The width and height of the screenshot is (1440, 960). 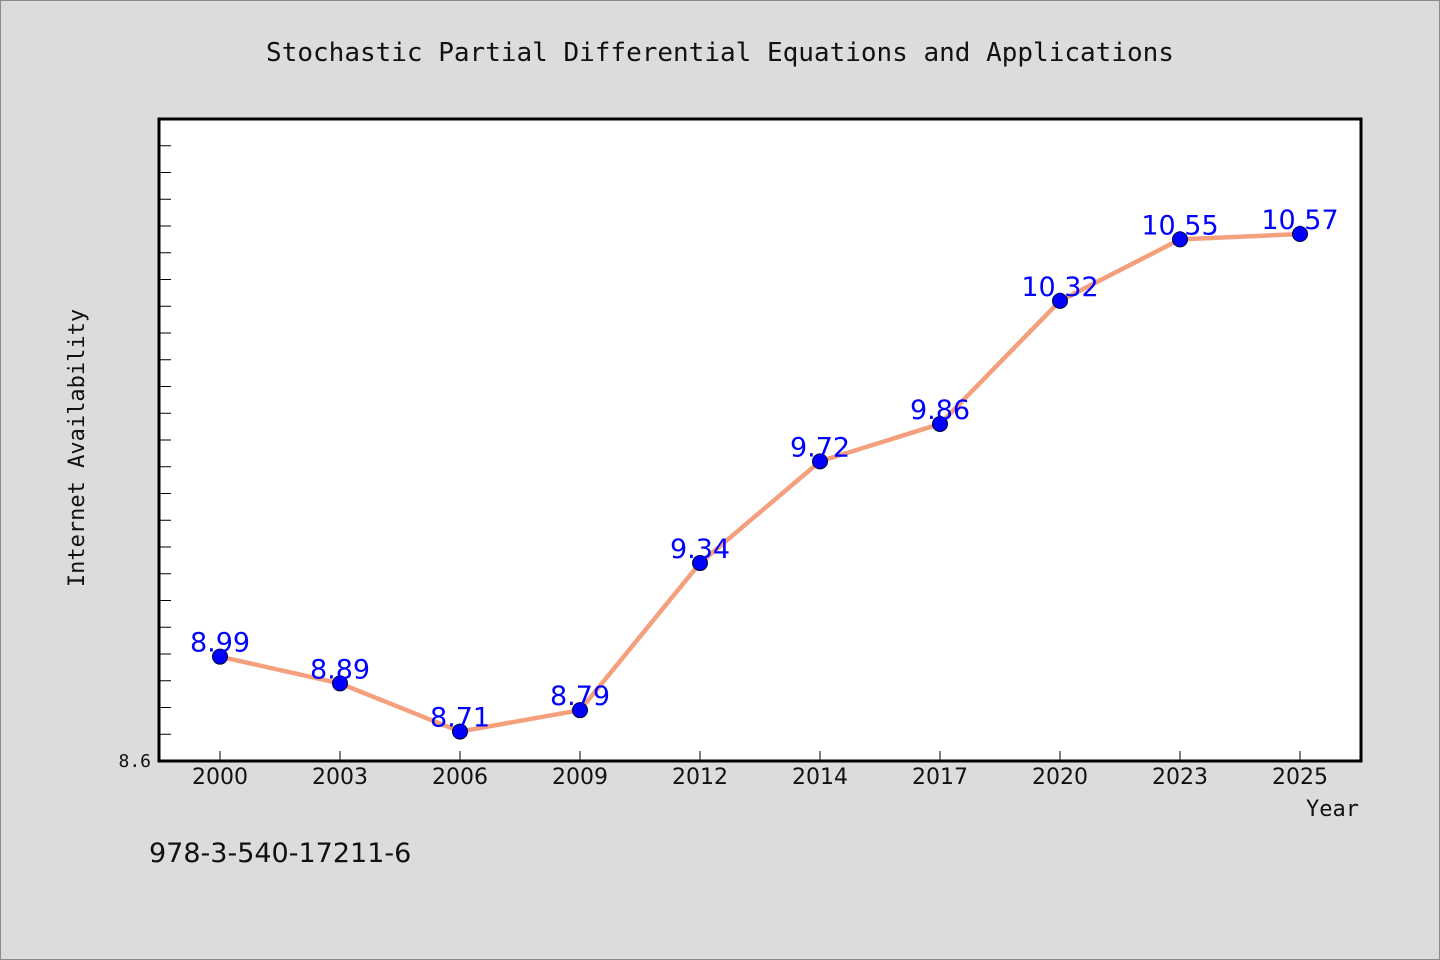 What do you see at coordinates (940, 410) in the screenshot?
I see `data-label: 9.86` at bounding box center [940, 410].